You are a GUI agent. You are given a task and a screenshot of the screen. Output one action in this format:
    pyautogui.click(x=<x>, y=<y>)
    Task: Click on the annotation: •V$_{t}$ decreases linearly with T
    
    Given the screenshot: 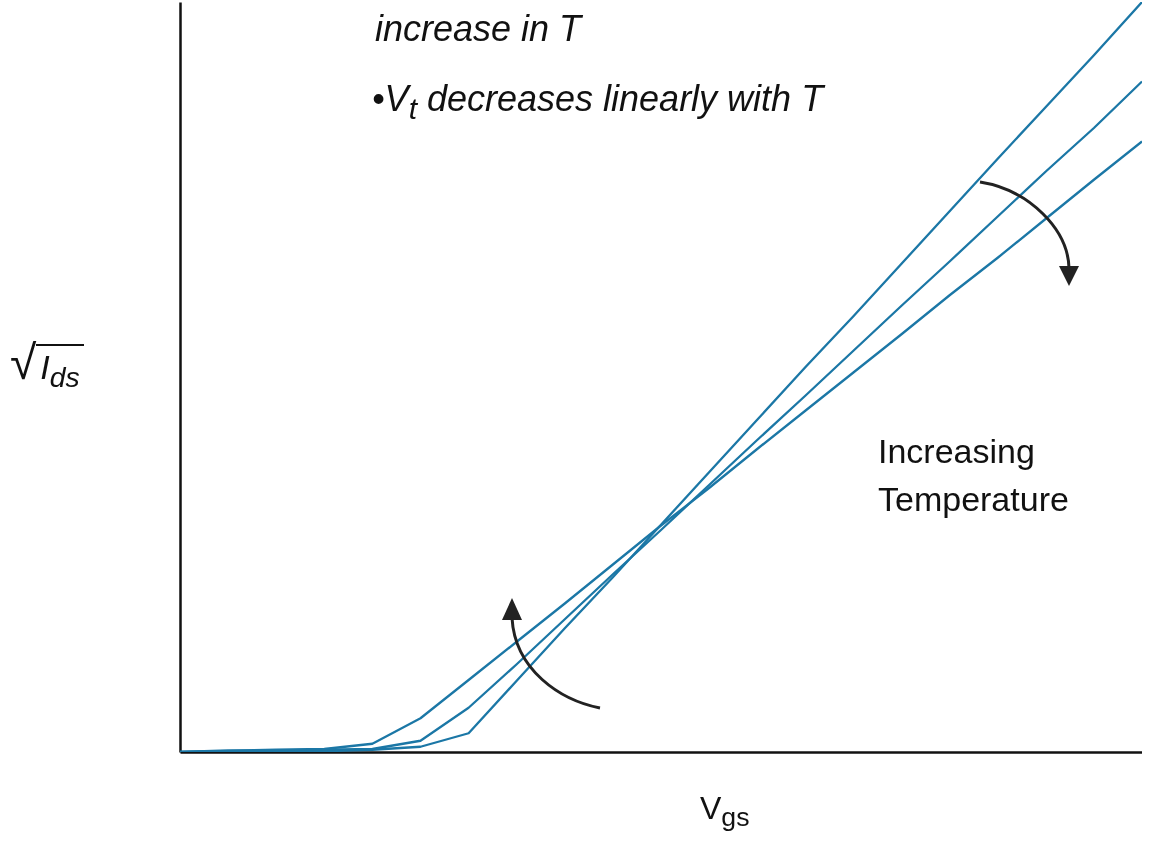 What is the action you would take?
    pyautogui.click(x=598, y=102)
    